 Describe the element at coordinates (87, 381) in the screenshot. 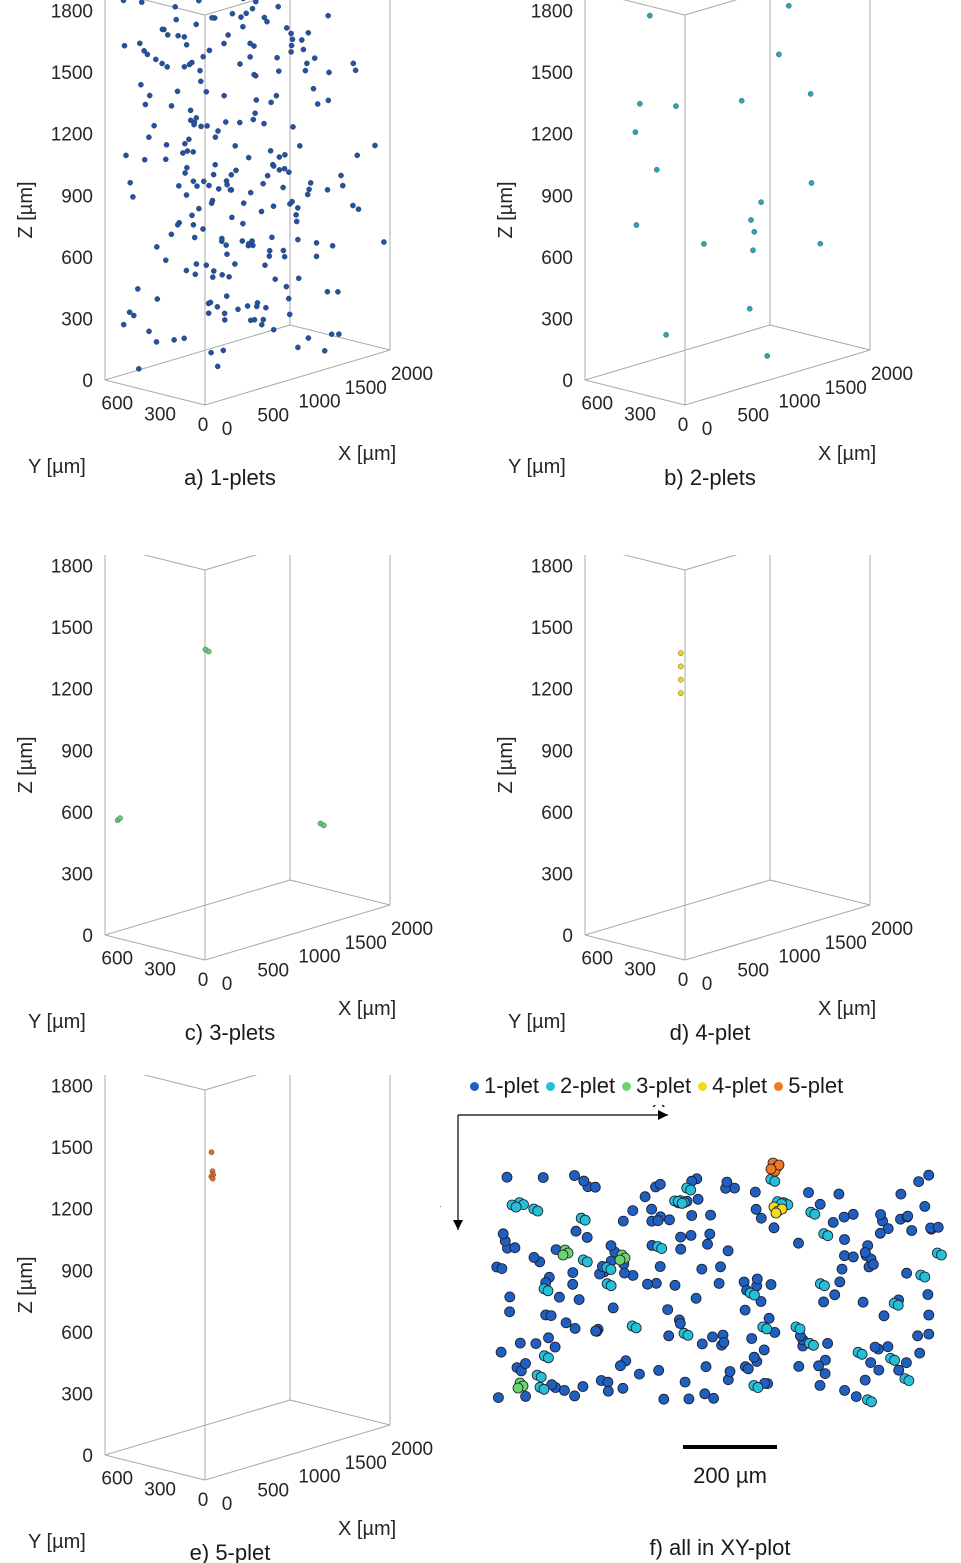

I see `z-tick-label: 0` at that location.